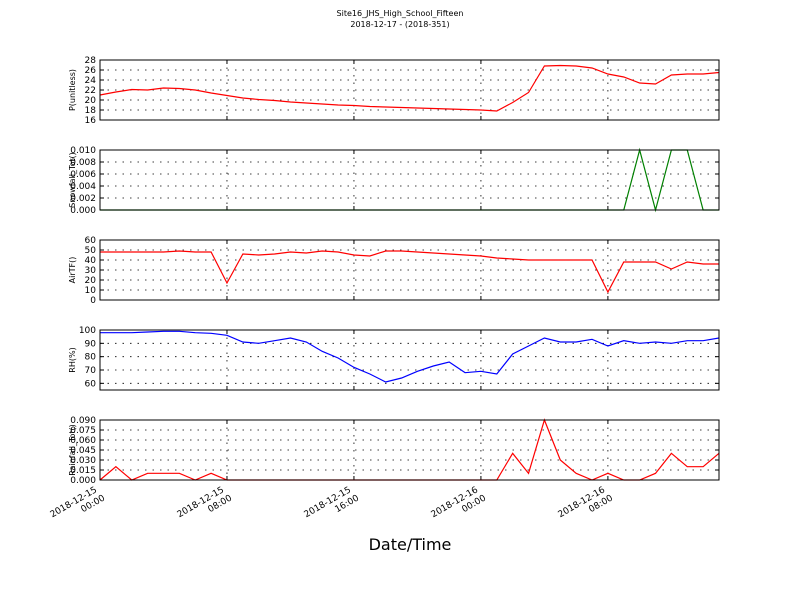 The width and height of the screenshot is (800, 604). Describe the element at coordinates (72, 270) in the screenshot. I see `y-axis-label: AirTF()` at that location.